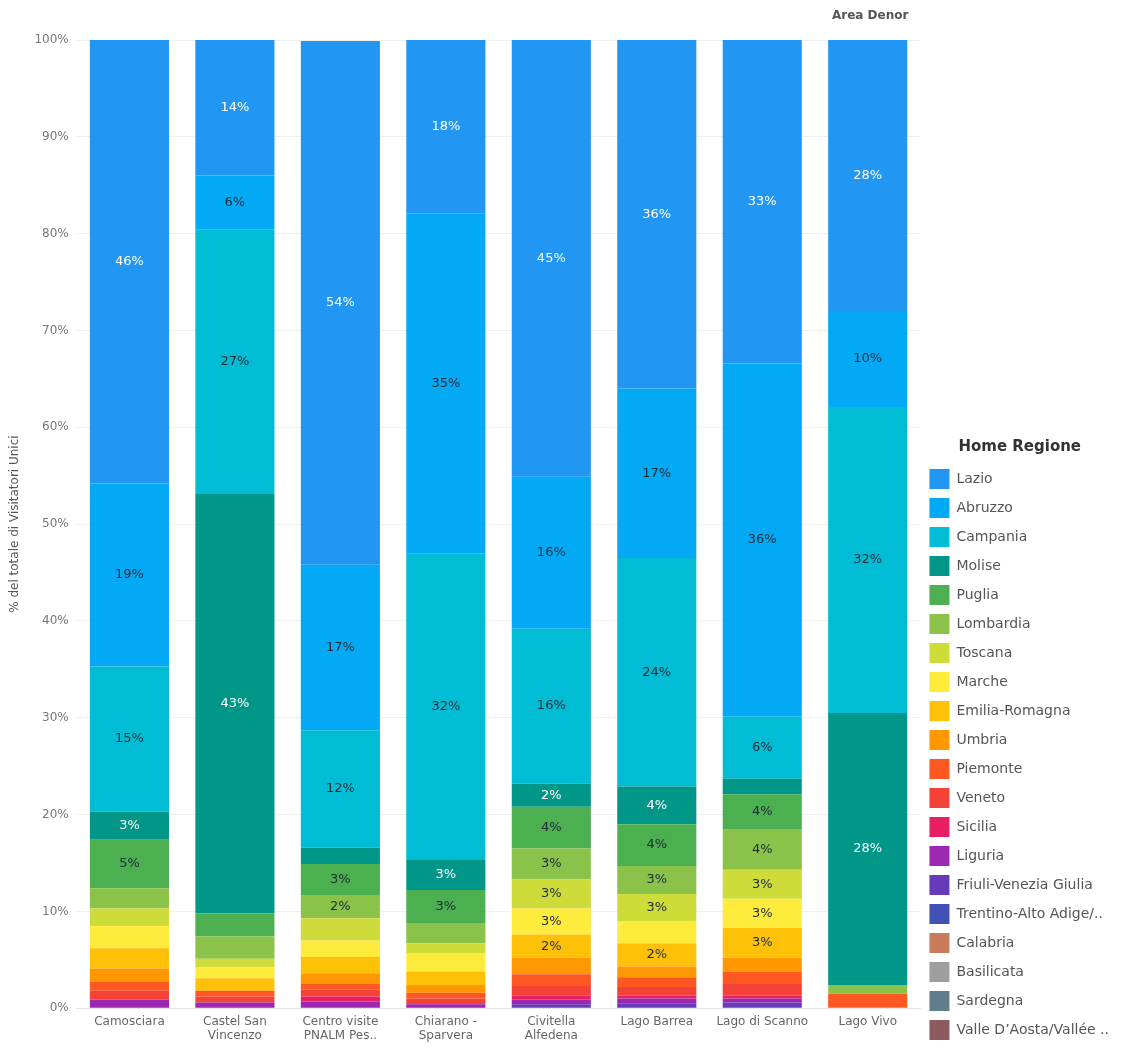 The image size is (1129, 1057). Describe the element at coordinates (1024, 883) in the screenshot. I see `legend-label: Friuli-Venezia Giulia` at that location.